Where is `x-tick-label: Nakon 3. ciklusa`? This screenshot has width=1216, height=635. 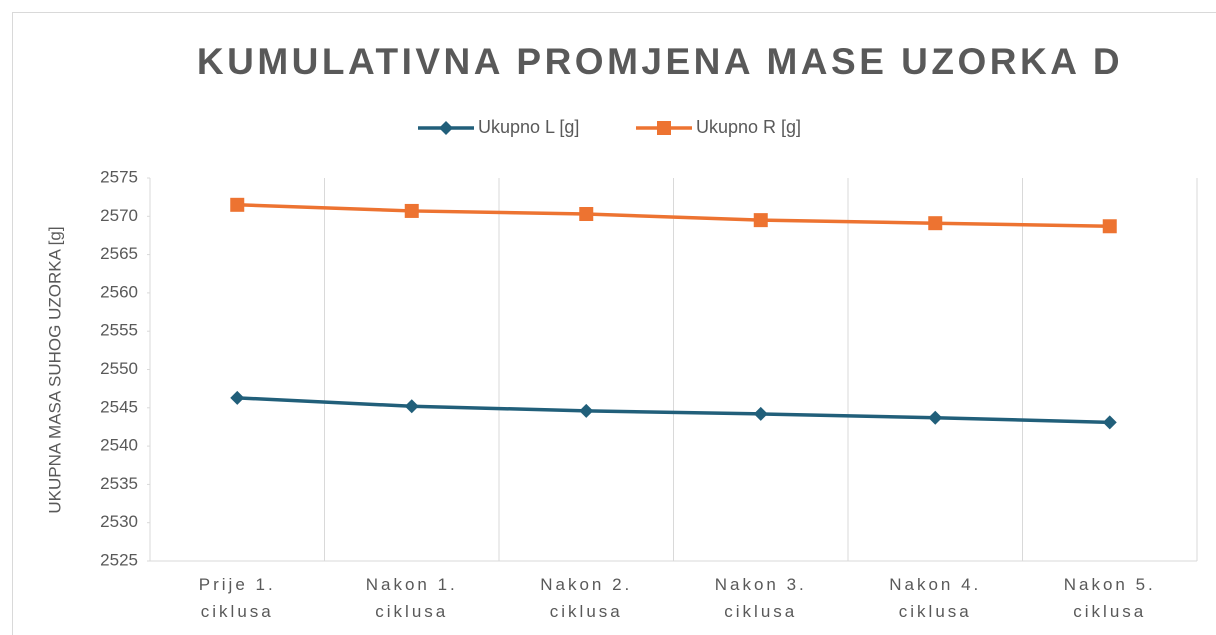
x-tick-label: Nakon 3. ciklusa is located at coordinates (761, 598).